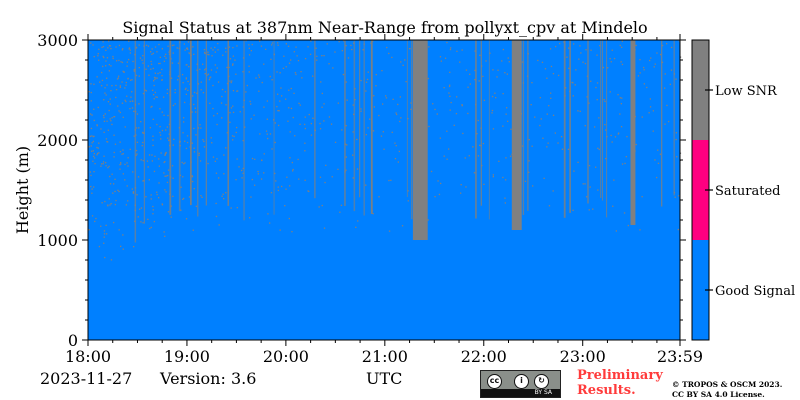 The image size is (800, 400). I want to click on date-label: 2023-11-27, so click(86, 378).